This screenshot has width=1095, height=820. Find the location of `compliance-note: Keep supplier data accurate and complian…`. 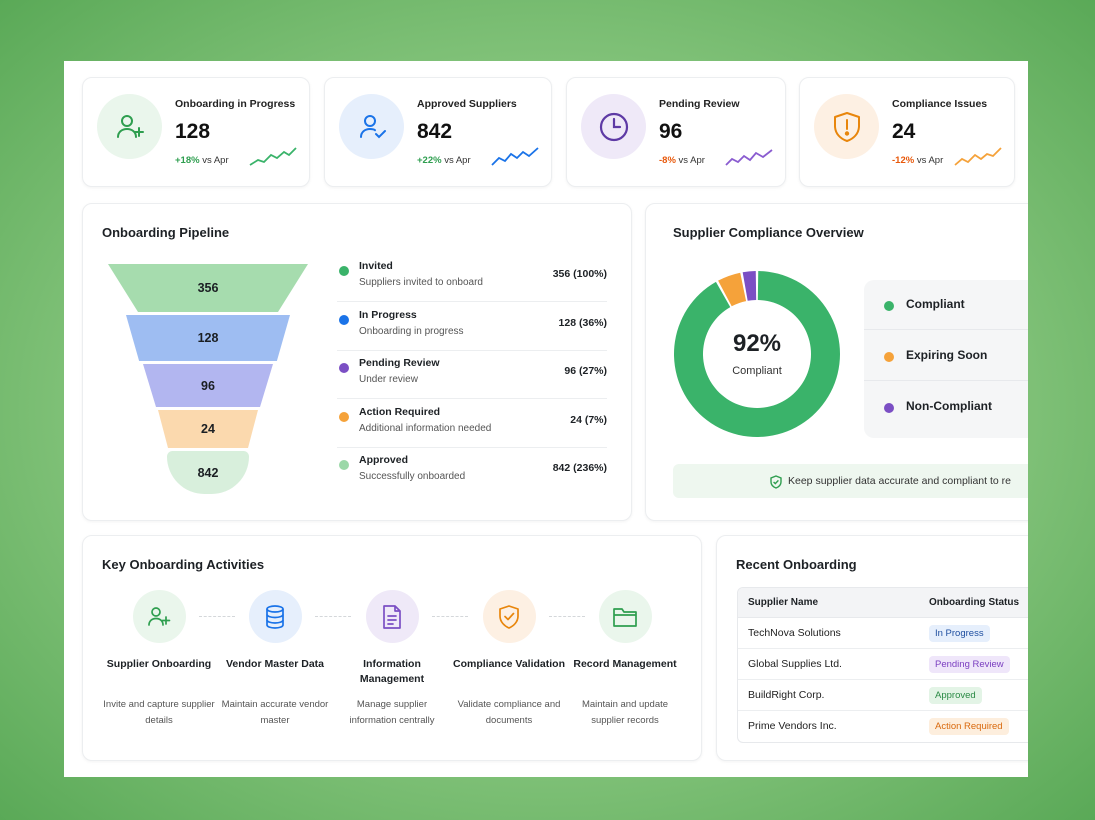

compliance-note: Keep supplier data accurate and complian… is located at coordinates (850, 481).